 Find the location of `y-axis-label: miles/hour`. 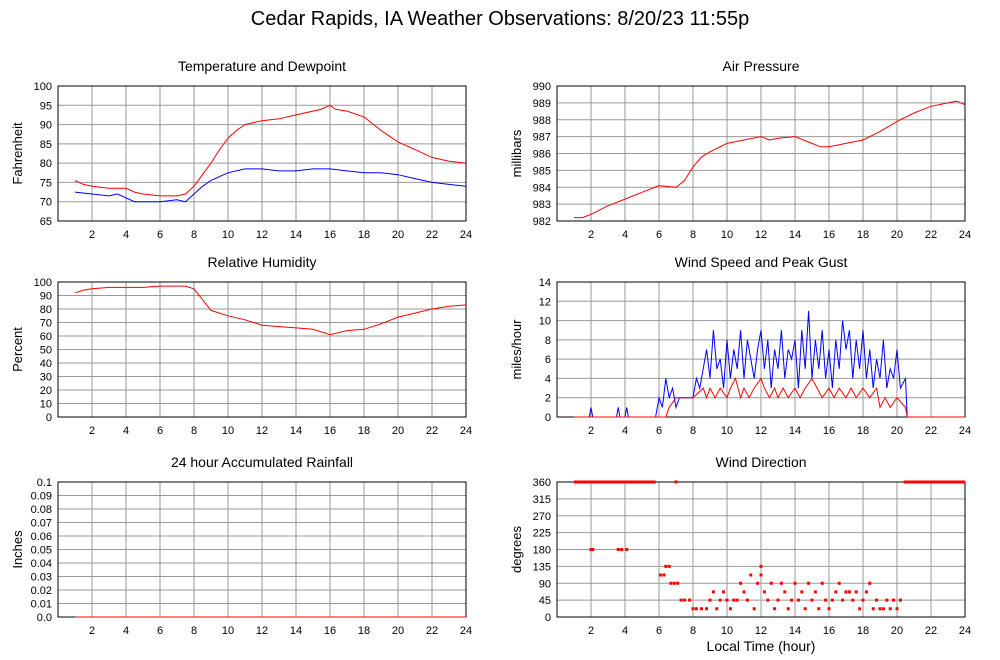

y-axis-label: miles/hour is located at coordinates (516, 349).